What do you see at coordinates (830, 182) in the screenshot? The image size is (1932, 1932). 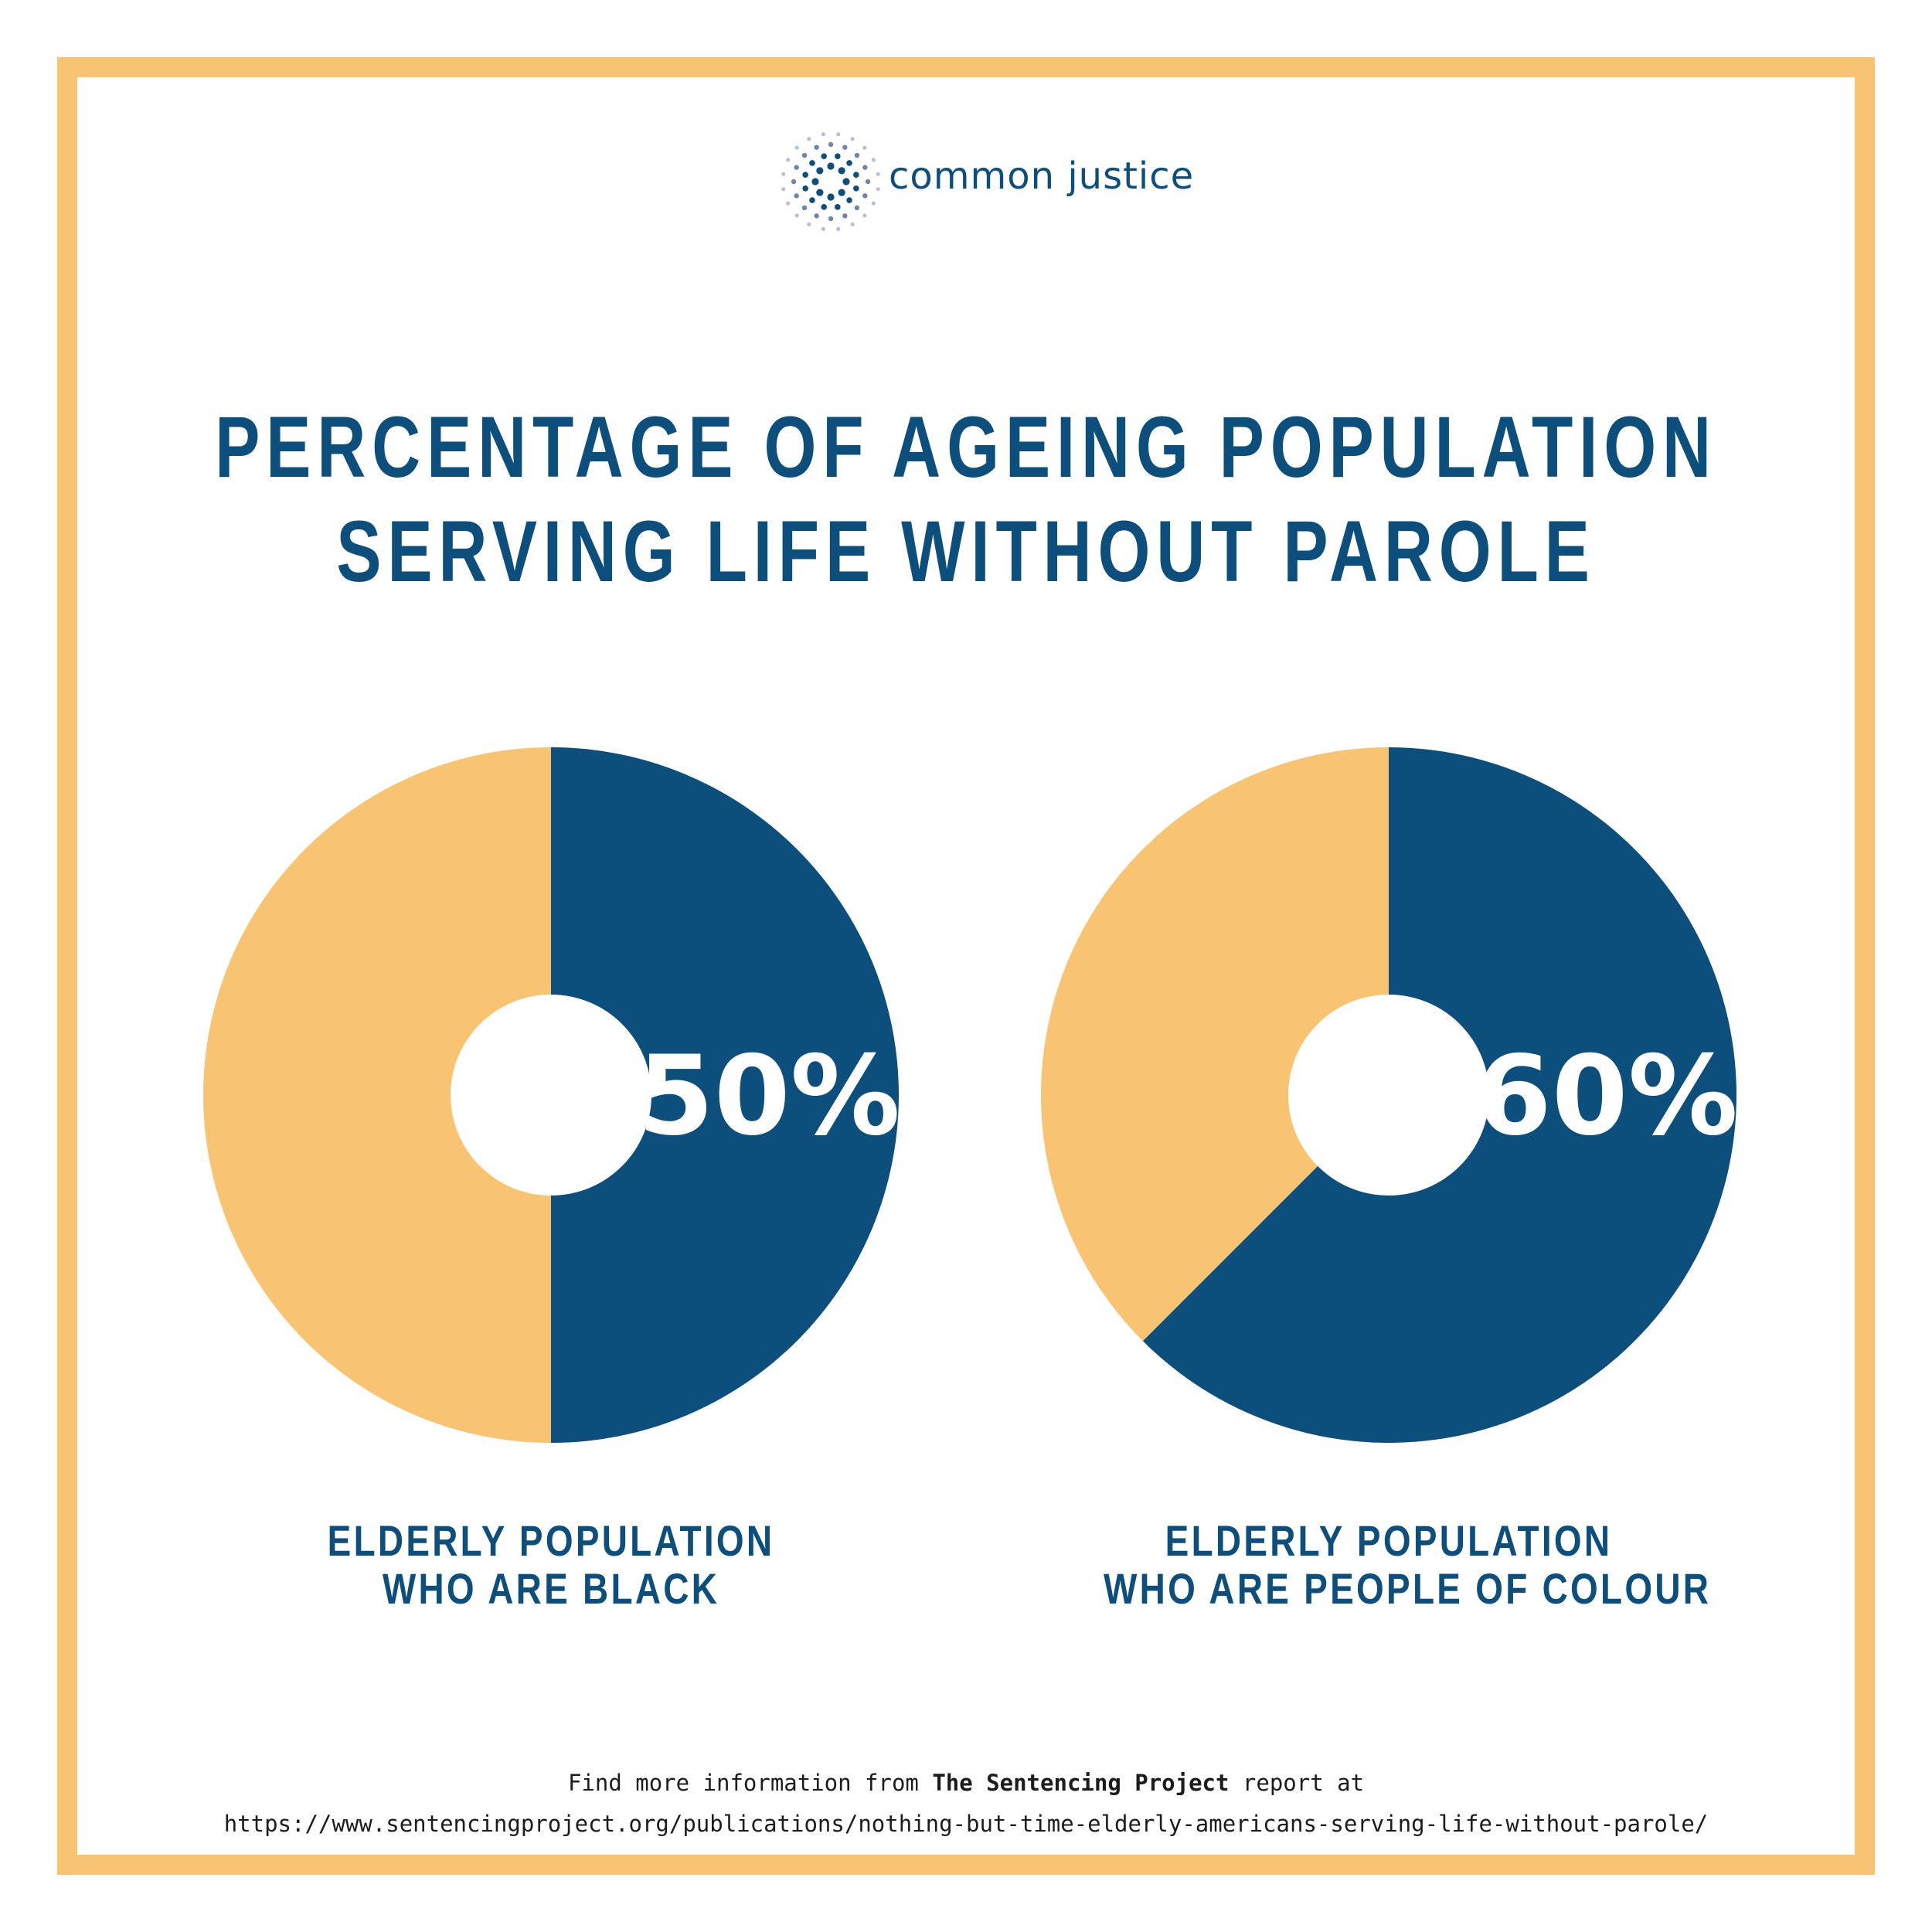 I see `sunburst-dots-icon` at bounding box center [830, 182].